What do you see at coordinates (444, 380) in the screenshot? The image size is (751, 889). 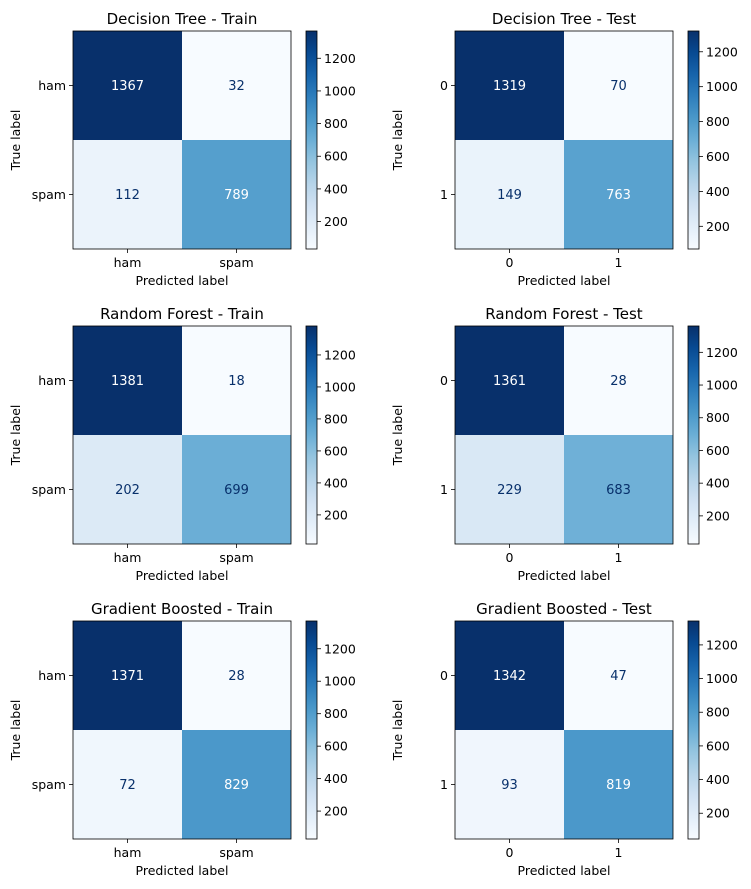 I see `y-tick-label: 0` at bounding box center [444, 380].